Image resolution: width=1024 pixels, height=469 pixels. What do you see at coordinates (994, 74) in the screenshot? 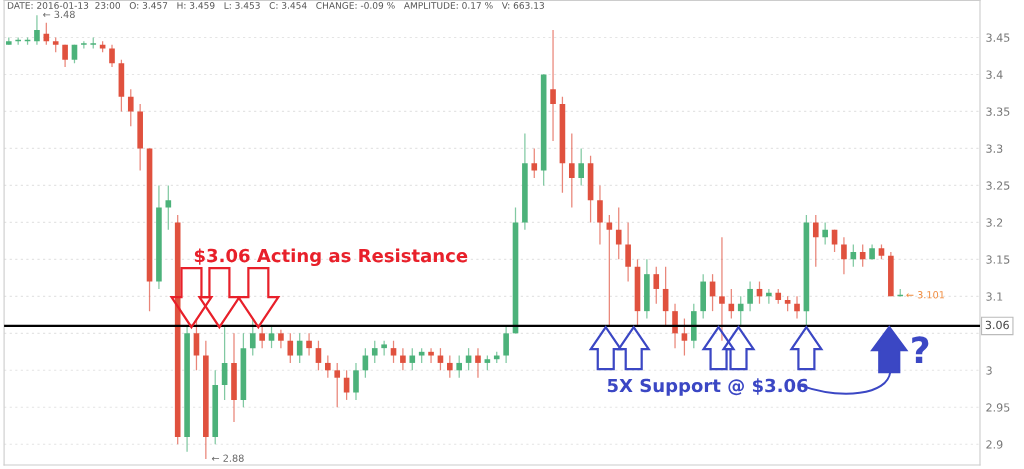
I see `y-tick-label: 3.4` at bounding box center [994, 74].